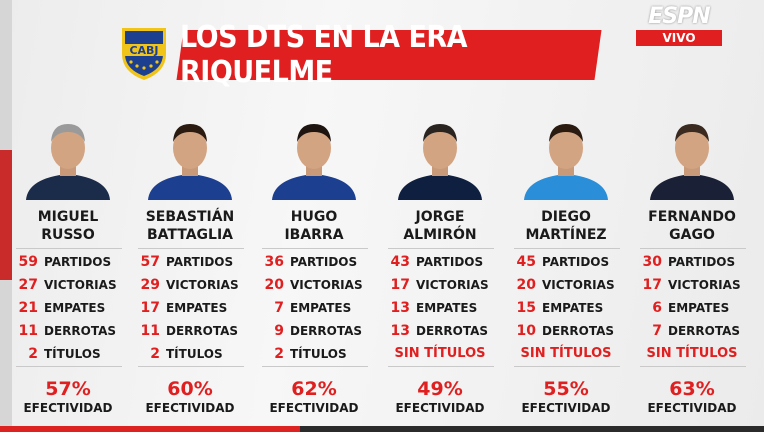  What do you see at coordinates (679, 38) in the screenshot?
I see `live-badge: VIVO` at bounding box center [679, 38].